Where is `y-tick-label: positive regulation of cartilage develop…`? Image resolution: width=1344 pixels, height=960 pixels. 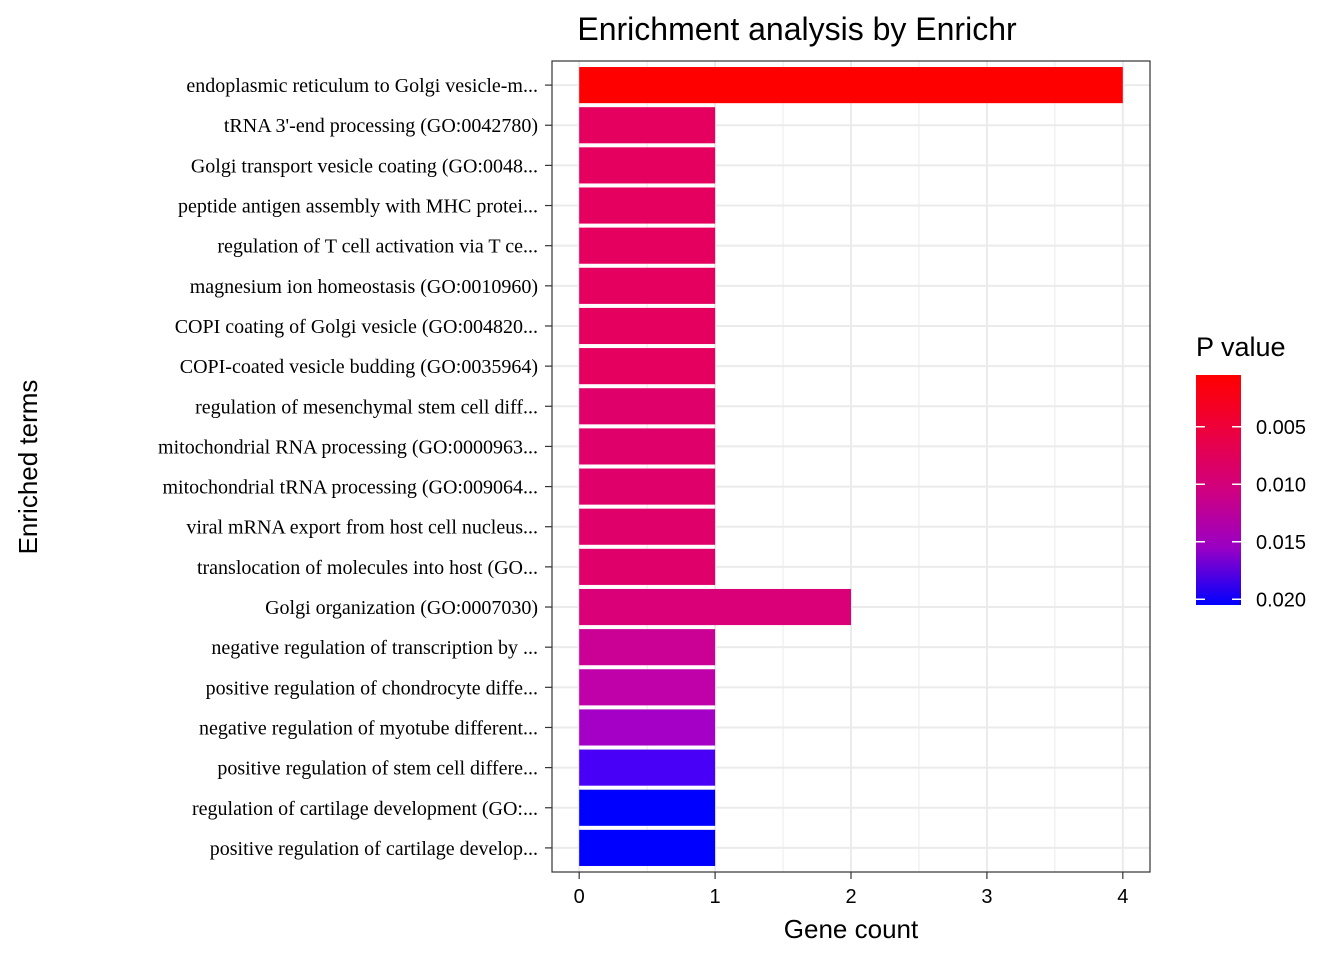
y-tick-label: positive regulation of cartilage develop… is located at coordinates (374, 849).